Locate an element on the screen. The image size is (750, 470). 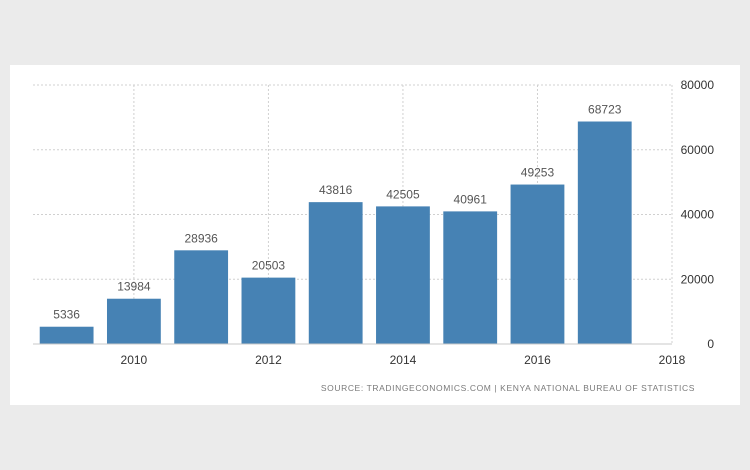
bar-value-label: 5336 is located at coordinates (66, 315).